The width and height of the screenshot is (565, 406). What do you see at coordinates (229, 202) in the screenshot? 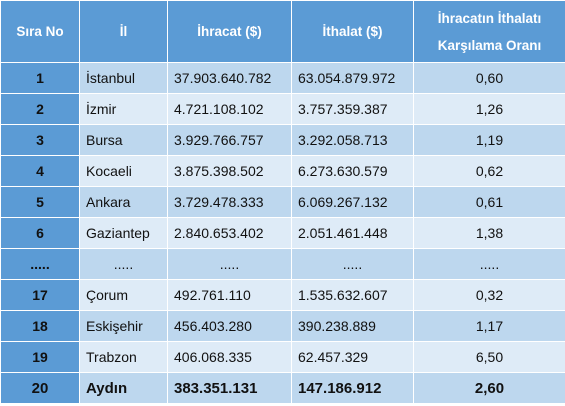
I see `cell-ihracat: 3.729.478.333` at bounding box center [229, 202].